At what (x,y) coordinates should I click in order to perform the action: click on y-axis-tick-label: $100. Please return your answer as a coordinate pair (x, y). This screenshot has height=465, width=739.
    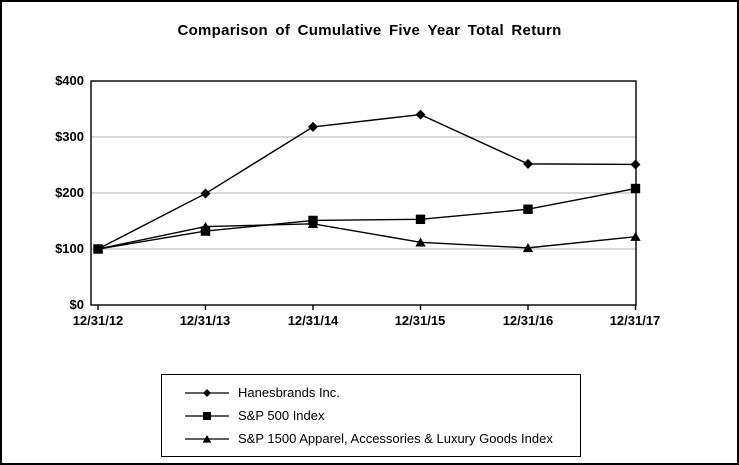
    Looking at the image, I should click on (69, 248).